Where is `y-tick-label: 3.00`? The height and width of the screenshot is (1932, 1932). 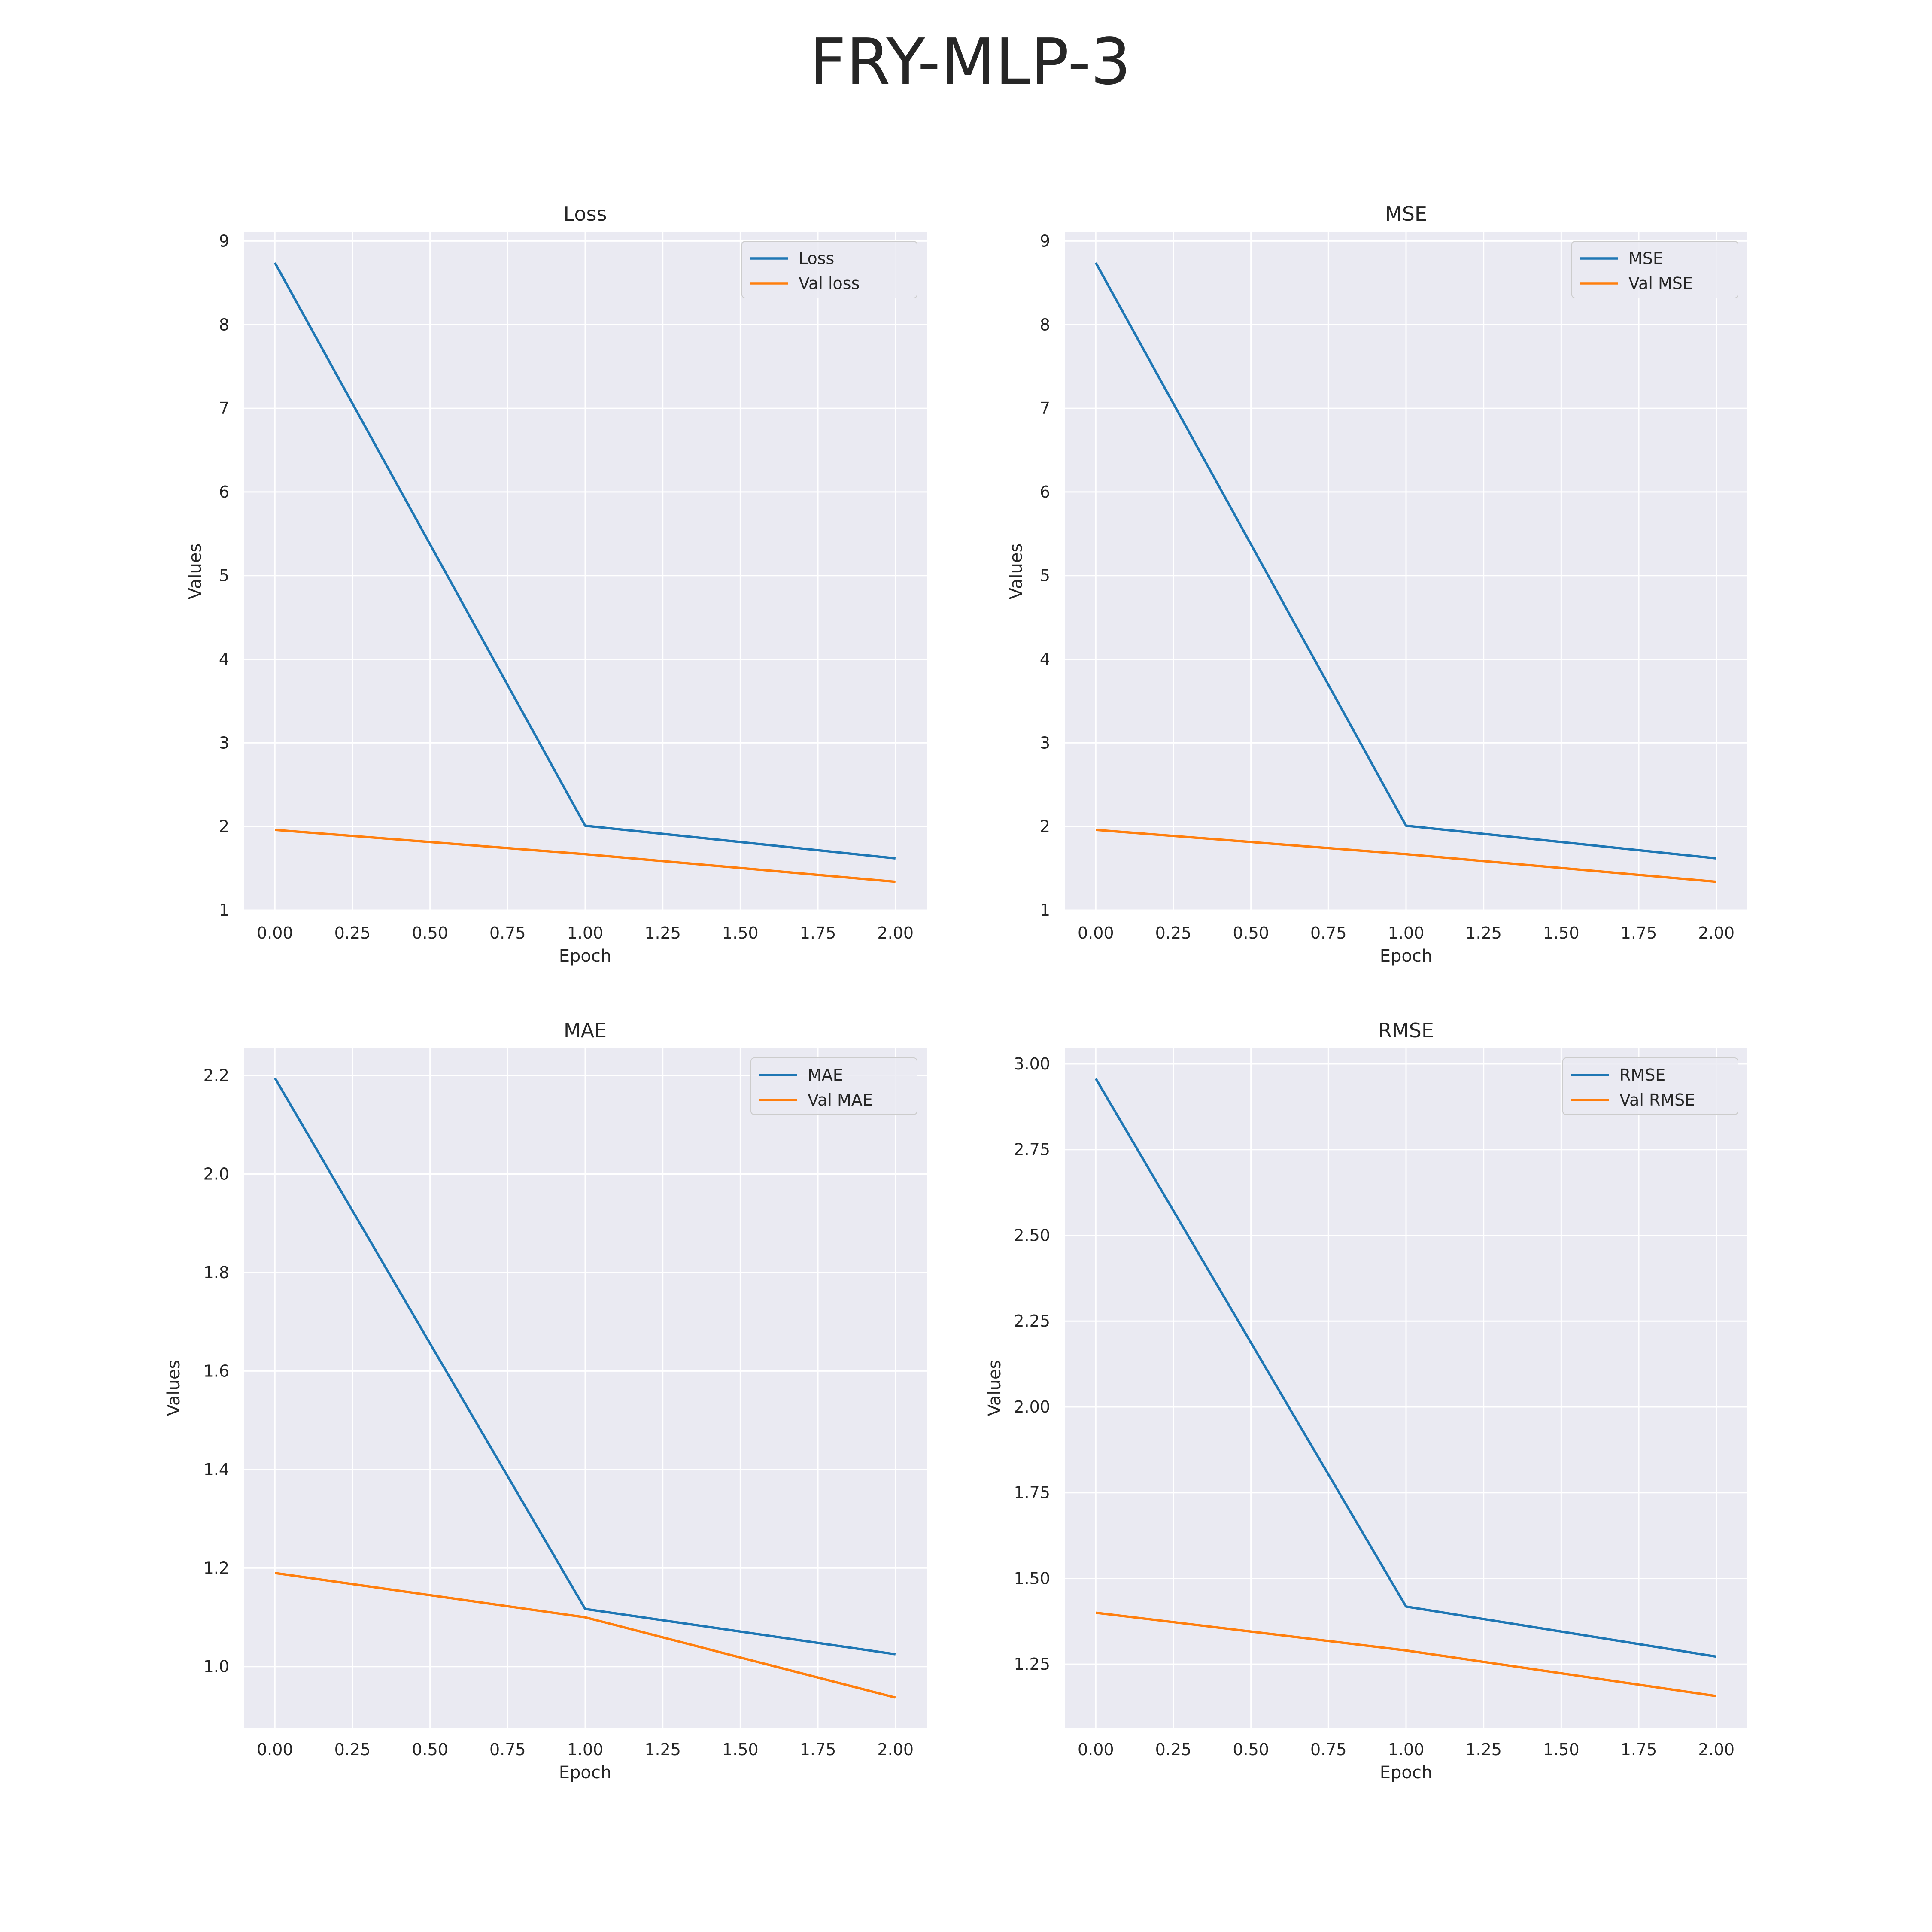
y-tick-label: 3.00 is located at coordinates (1032, 1063).